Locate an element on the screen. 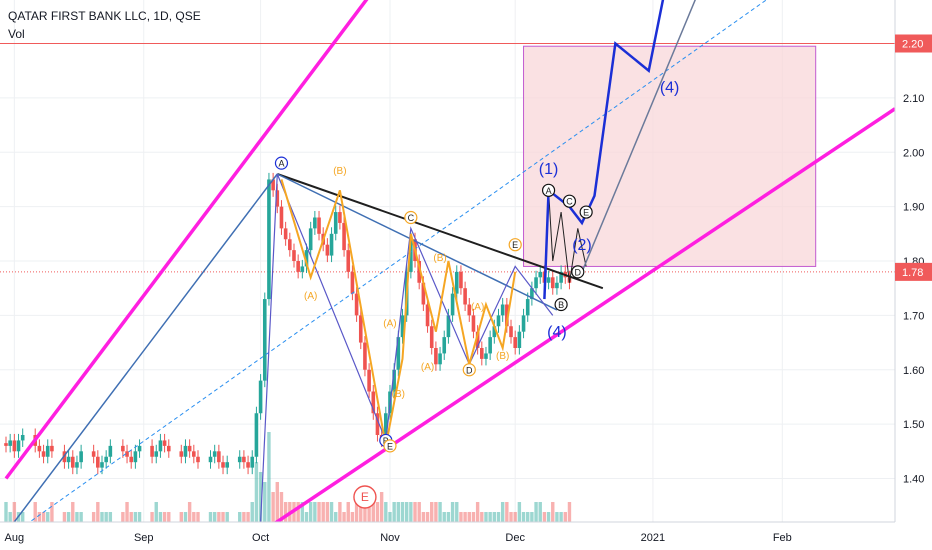 The height and width of the screenshot is (550, 932). price-tag-bg is located at coordinates (913, 43).